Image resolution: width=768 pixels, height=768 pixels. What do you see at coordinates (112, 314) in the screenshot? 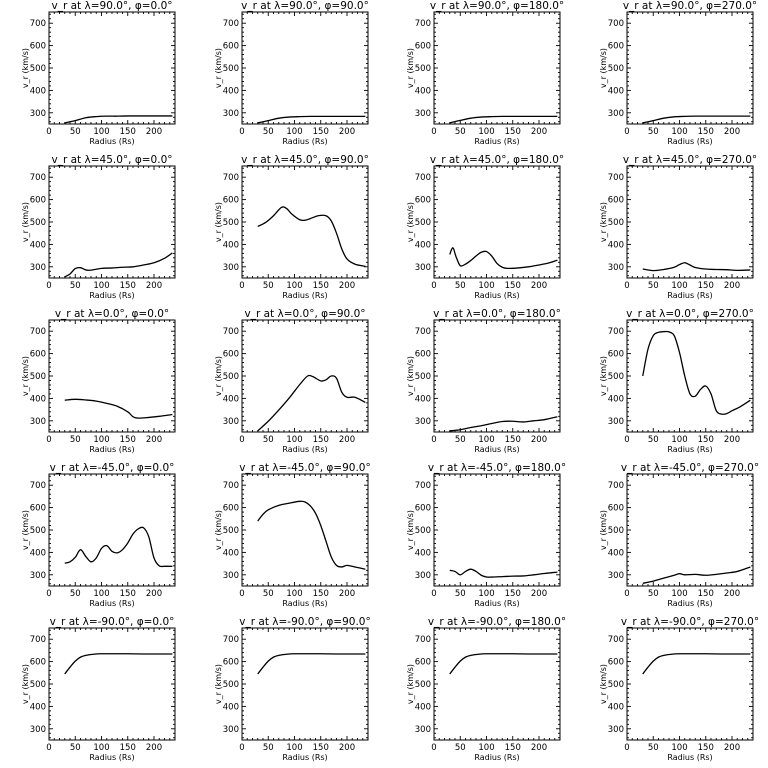
I see `panel-title: v_r at λ=0.0°, φ=0.0°` at bounding box center [112, 314].